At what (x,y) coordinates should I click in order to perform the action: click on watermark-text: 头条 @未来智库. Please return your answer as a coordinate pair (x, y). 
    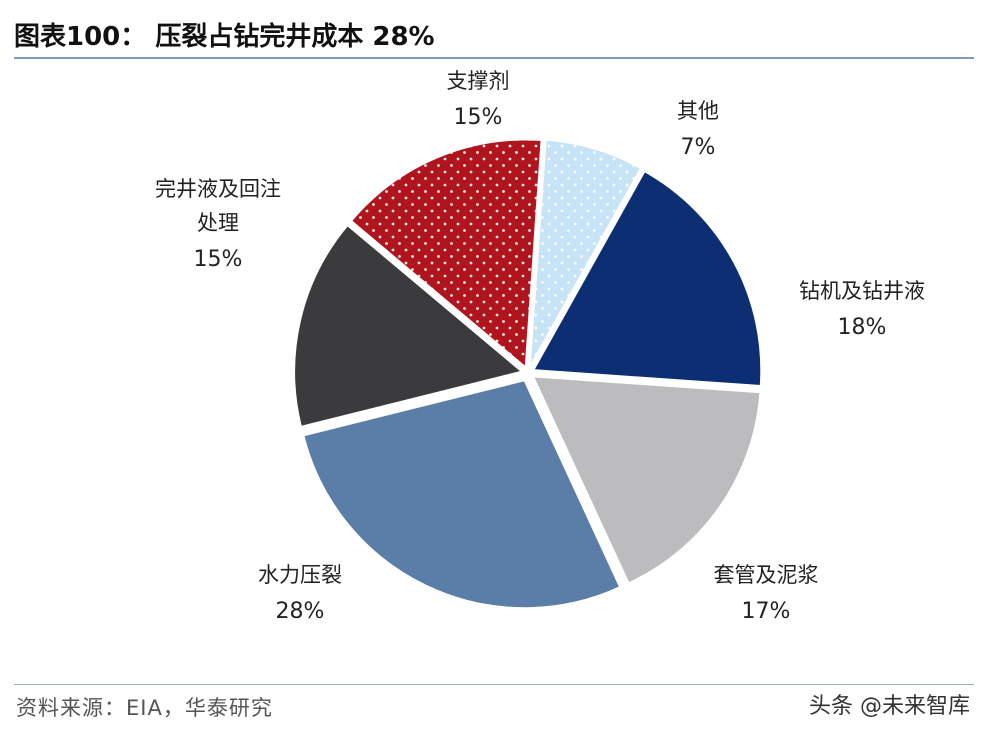
    Looking at the image, I should click on (889, 706).